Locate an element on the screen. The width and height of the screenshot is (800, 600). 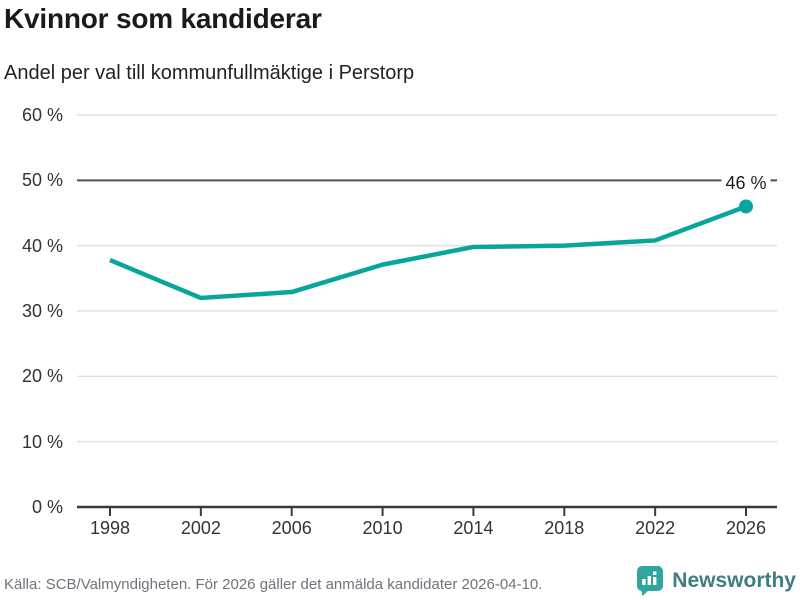
x-axis-tick-label: 2022 is located at coordinates (655, 528).